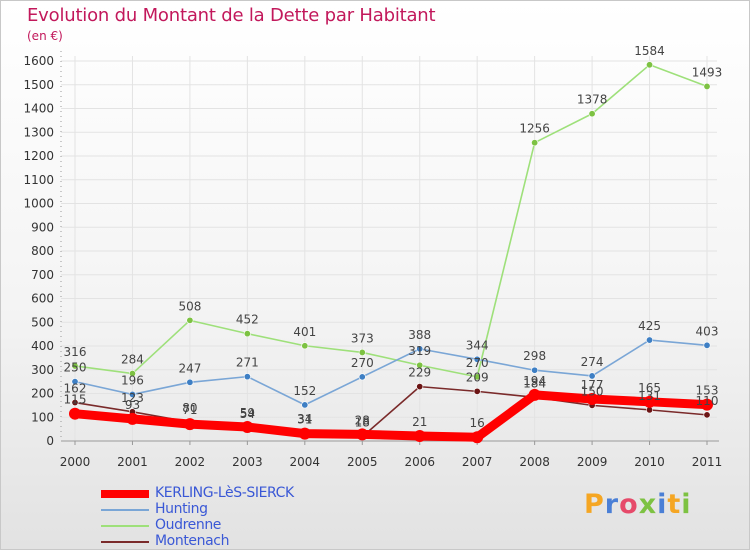 The image size is (750, 550). Describe the element at coordinates (38, 156) in the screenshot. I see `y-tick-label: 1200` at that location.